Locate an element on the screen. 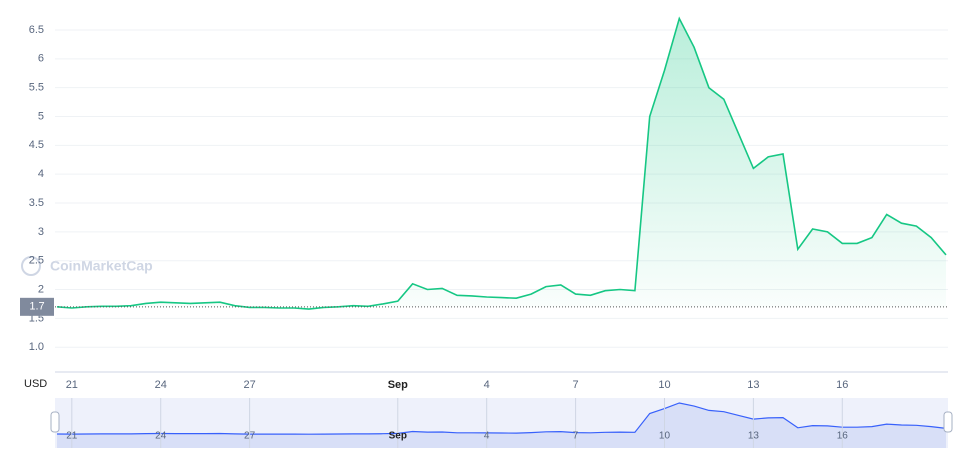 This screenshot has height=463, width=980. x-tick-label: 13 is located at coordinates (753, 385).